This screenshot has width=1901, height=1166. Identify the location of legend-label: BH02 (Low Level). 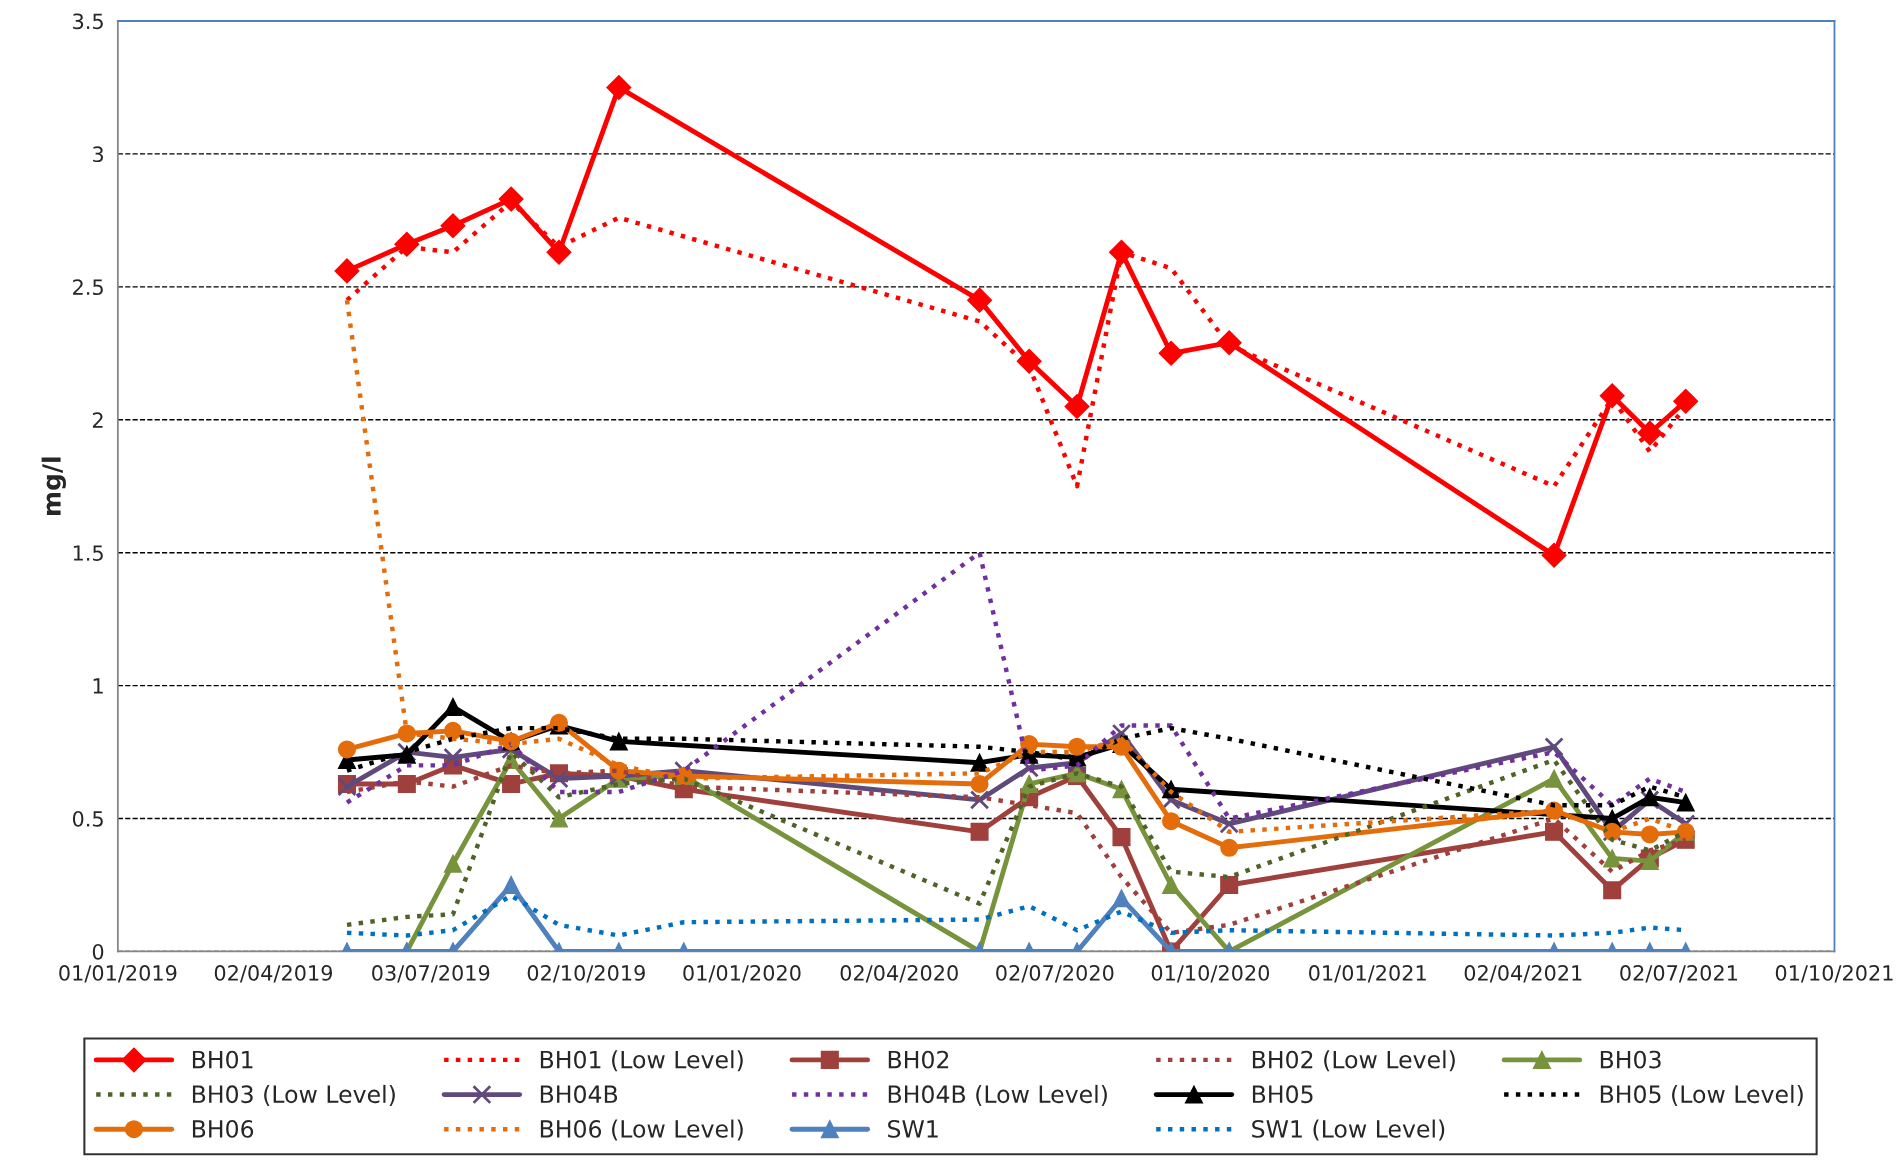
(1353, 1061).